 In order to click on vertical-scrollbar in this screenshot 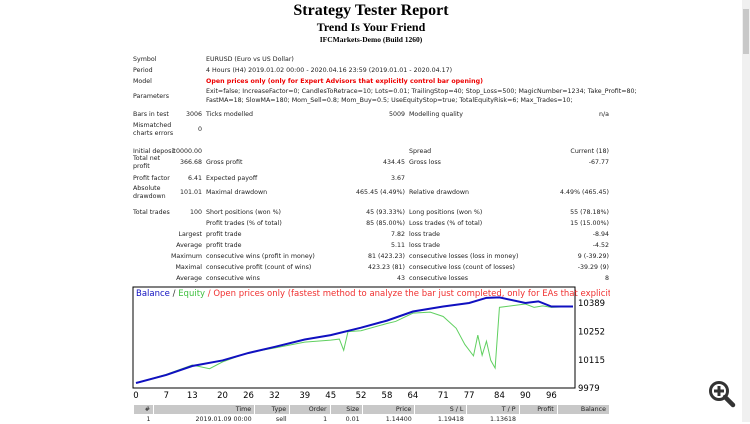, I will do `click(746, 211)`.